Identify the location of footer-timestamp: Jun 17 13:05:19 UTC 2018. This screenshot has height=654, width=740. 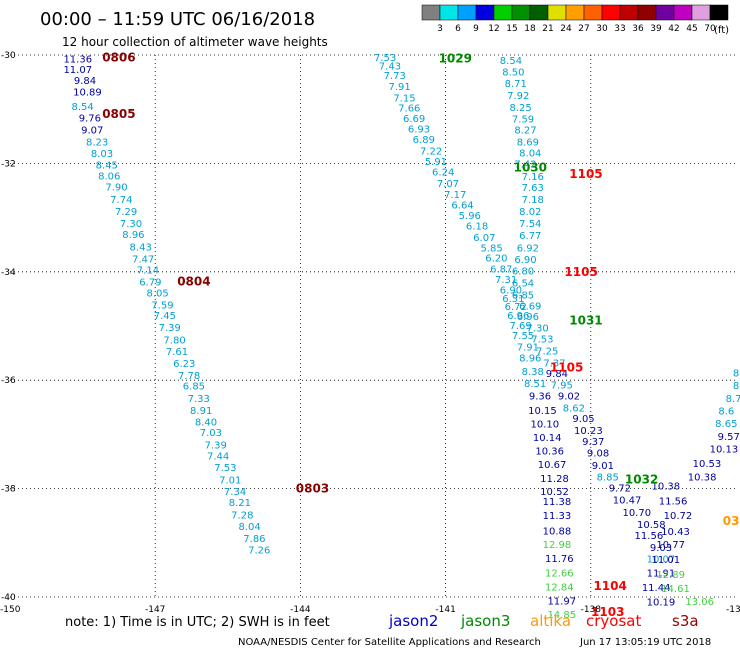
(645, 642).